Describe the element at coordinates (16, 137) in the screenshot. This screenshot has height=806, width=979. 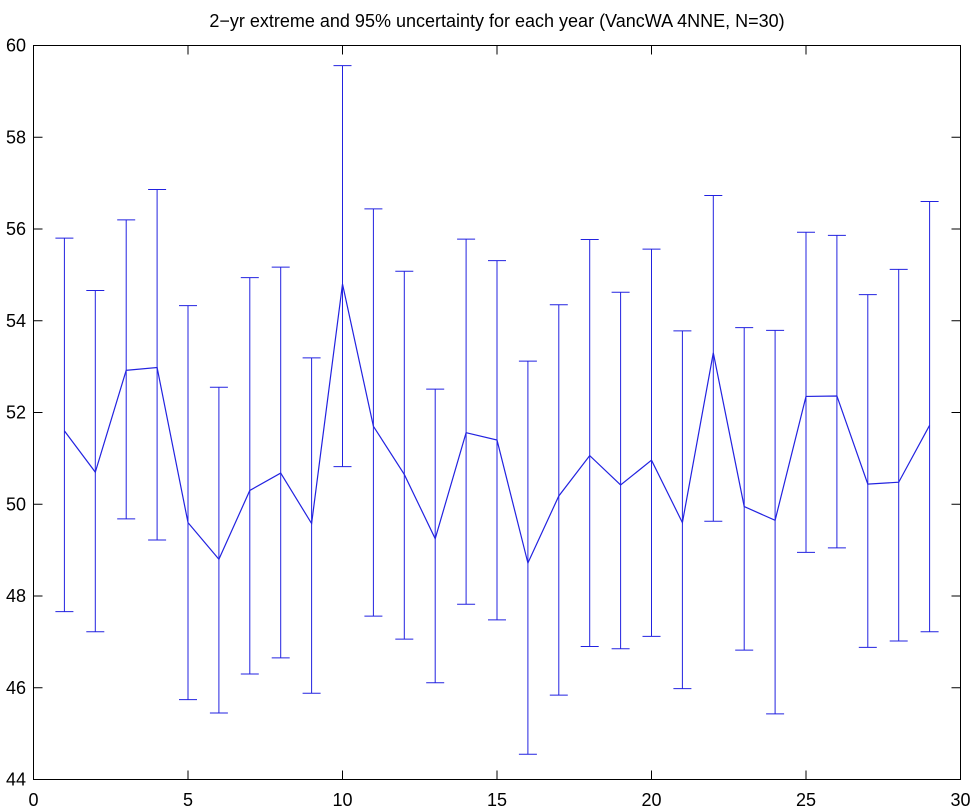
I see `y-tick-label: 58` at that location.